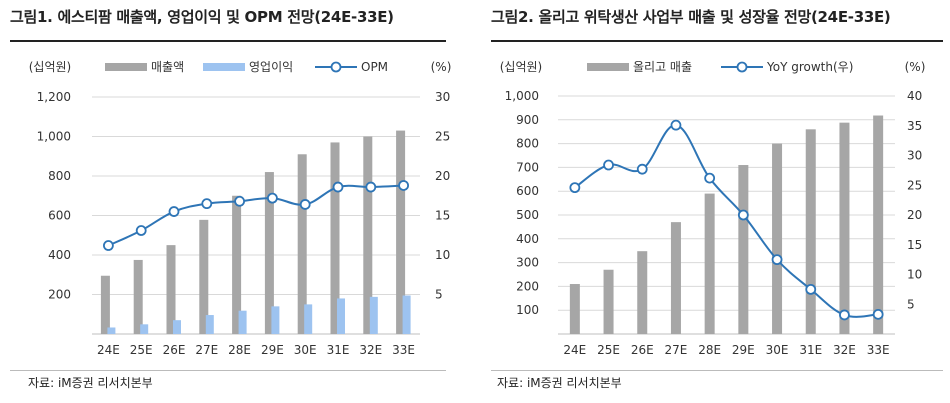 The width and height of the screenshot is (950, 403). What do you see at coordinates (167, 67) in the screenshot?
I see `legend-label: 매출액` at bounding box center [167, 67].